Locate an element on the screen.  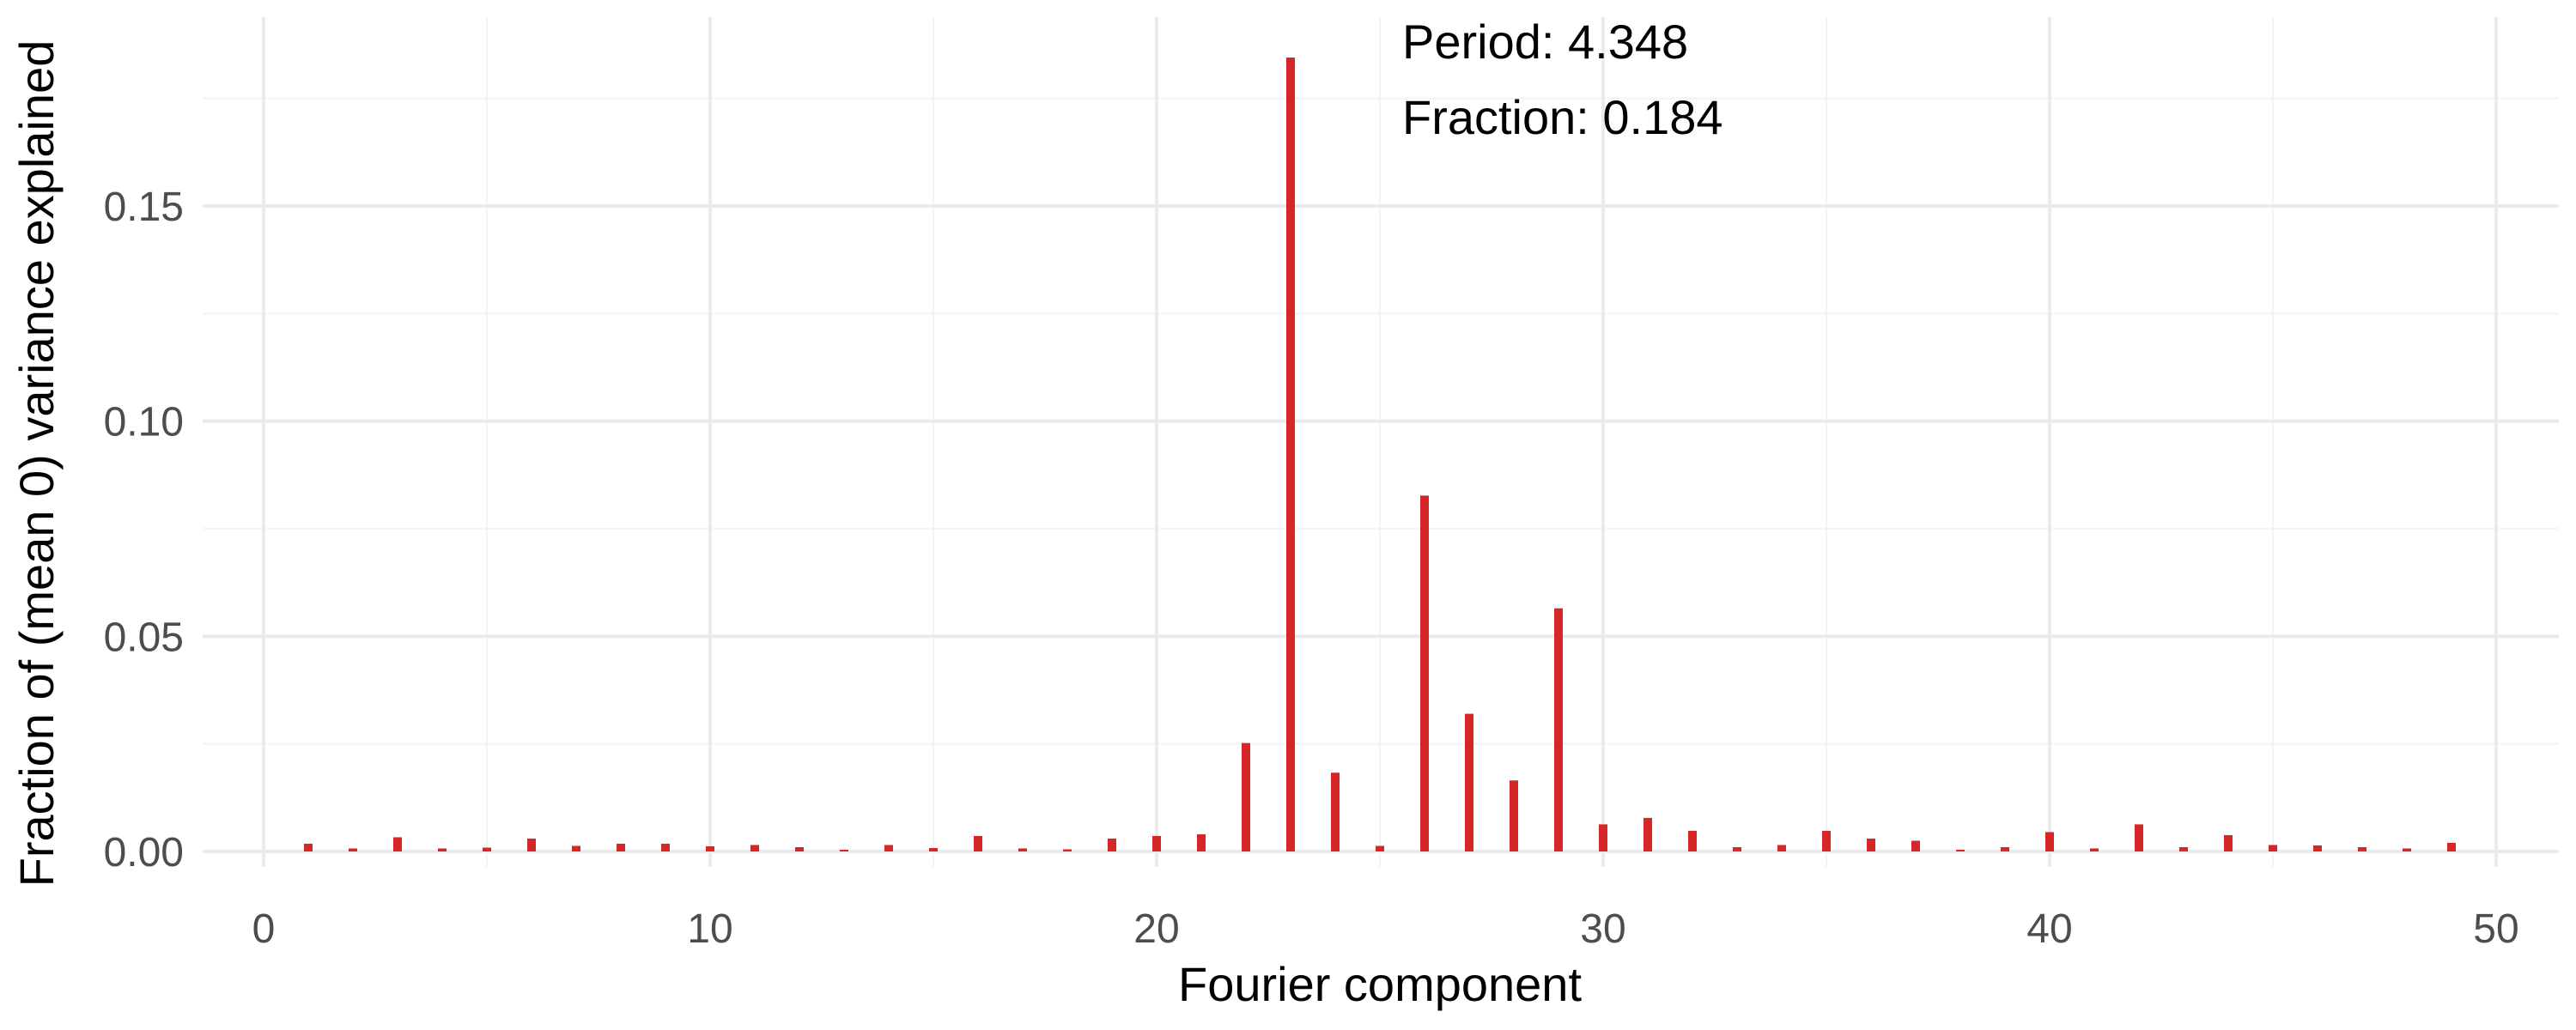
y-tick-label: 0.00 is located at coordinates (144, 853).